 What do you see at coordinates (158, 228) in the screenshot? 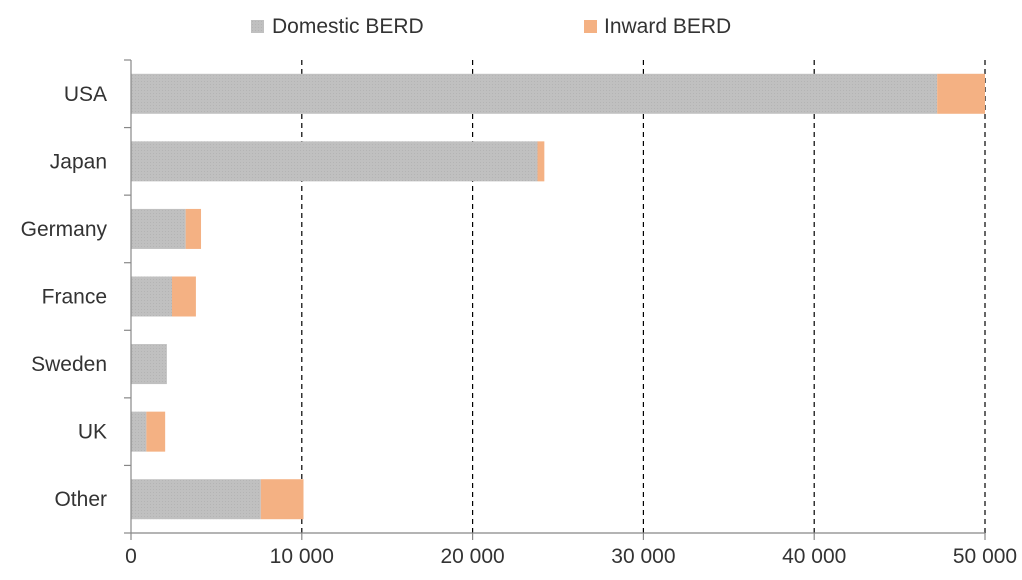
I see `bar-germany-domestic-berd` at bounding box center [158, 228].